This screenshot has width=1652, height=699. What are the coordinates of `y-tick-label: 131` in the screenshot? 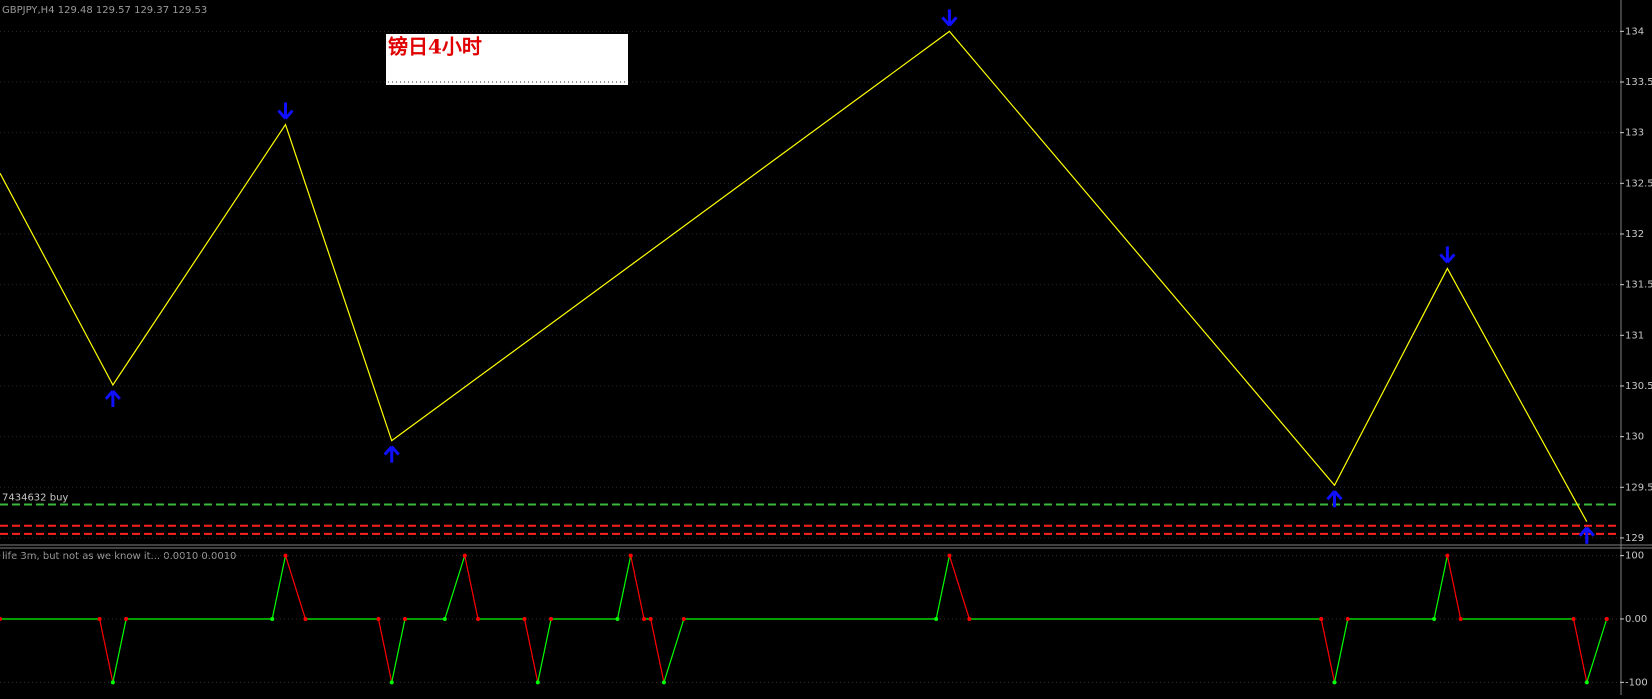 It's located at (1634, 335).